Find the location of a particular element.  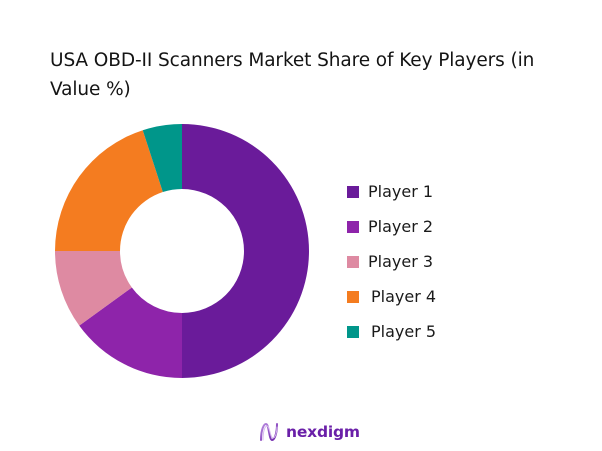

legend-item-player-5: Player 5 is located at coordinates (391, 331).